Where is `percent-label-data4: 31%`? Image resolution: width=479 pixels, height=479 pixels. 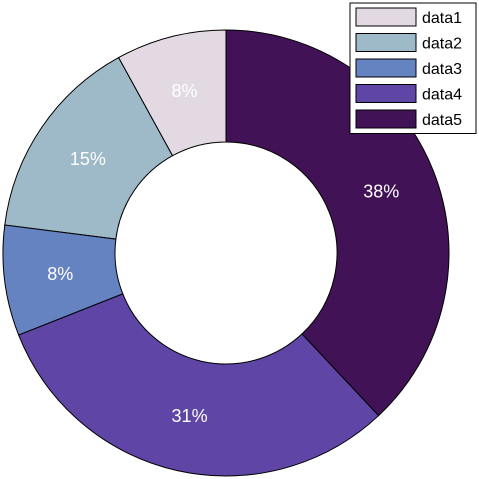 percent-label-data4: 31% is located at coordinates (190, 416).